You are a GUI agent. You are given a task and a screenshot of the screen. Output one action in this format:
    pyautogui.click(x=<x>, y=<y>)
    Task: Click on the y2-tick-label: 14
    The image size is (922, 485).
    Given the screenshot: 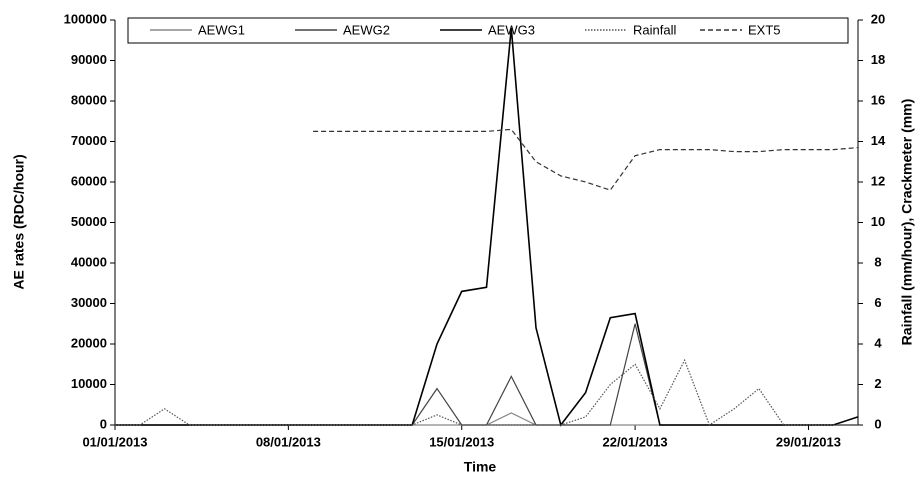 What is the action you would take?
    pyautogui.click(x=878, y=140)
    